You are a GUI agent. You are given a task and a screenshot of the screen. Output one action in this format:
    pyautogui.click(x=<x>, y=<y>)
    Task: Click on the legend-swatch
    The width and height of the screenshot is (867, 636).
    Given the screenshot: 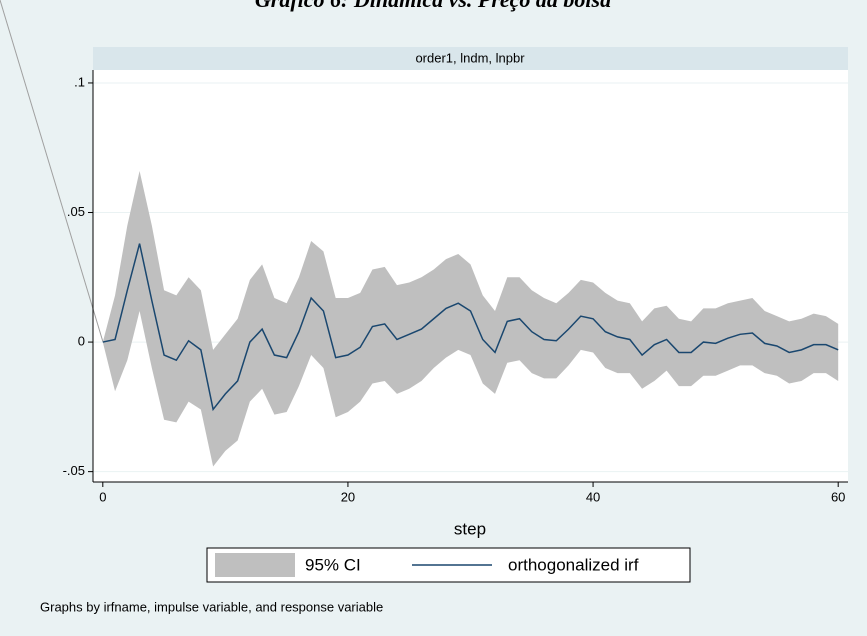 What is the action you would take?
    pyautogui.click(x=255, y=565)
    